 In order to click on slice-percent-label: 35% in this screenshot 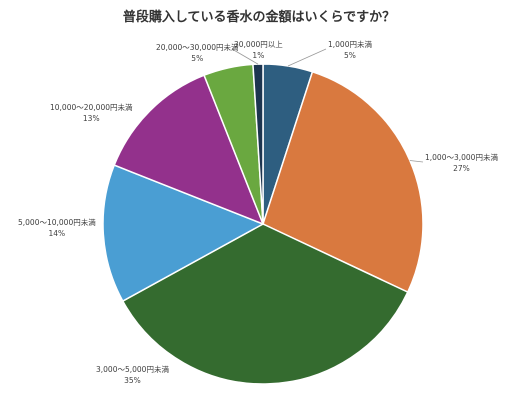, I will do `click(132, 380)`.